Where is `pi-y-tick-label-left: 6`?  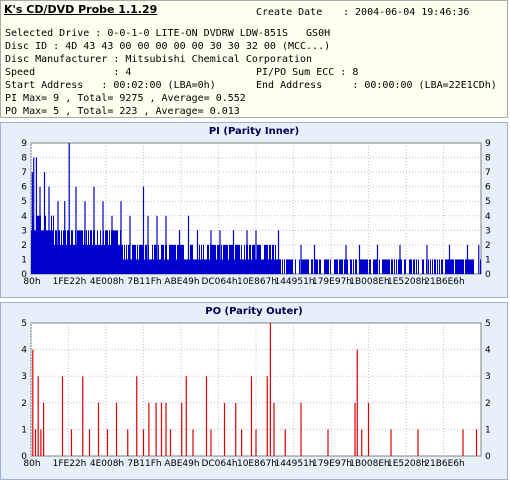 pi-y-tick-label-left: 6 is located at coordinates (24, 188).